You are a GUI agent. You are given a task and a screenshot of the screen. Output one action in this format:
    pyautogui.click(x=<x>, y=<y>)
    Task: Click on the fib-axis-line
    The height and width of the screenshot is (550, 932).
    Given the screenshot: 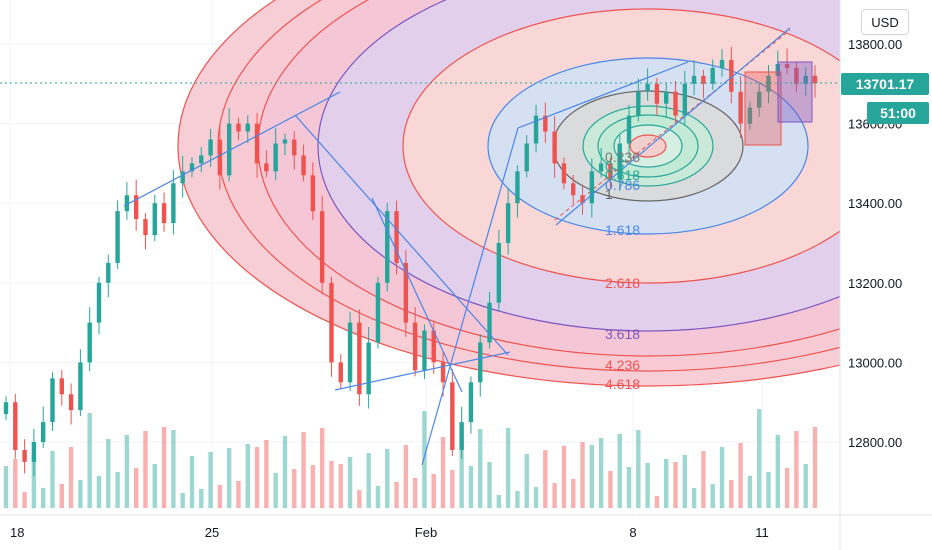 What is the action you would take?
    pyautogui.click(x=672, y=125)
    